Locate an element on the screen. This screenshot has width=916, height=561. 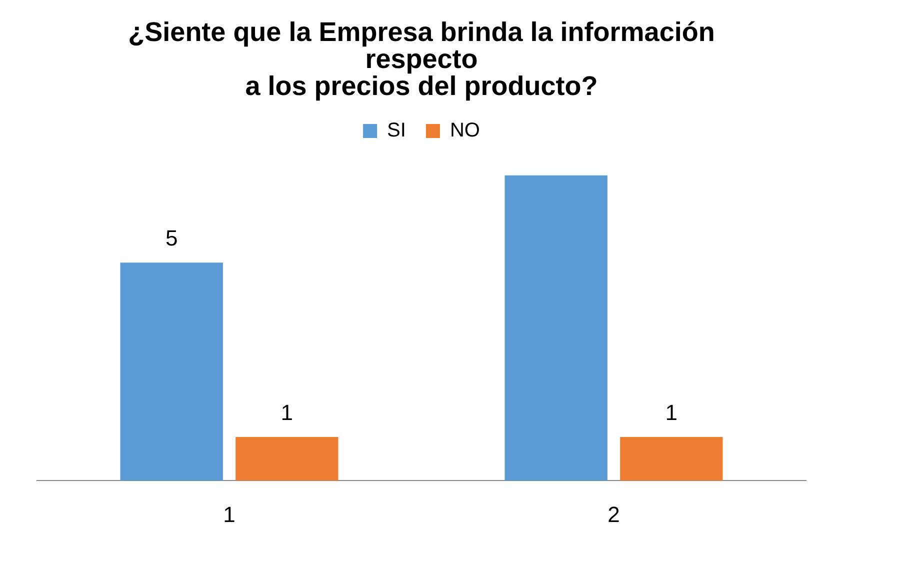
data-label: 5 is located at coordinates (171, 238).